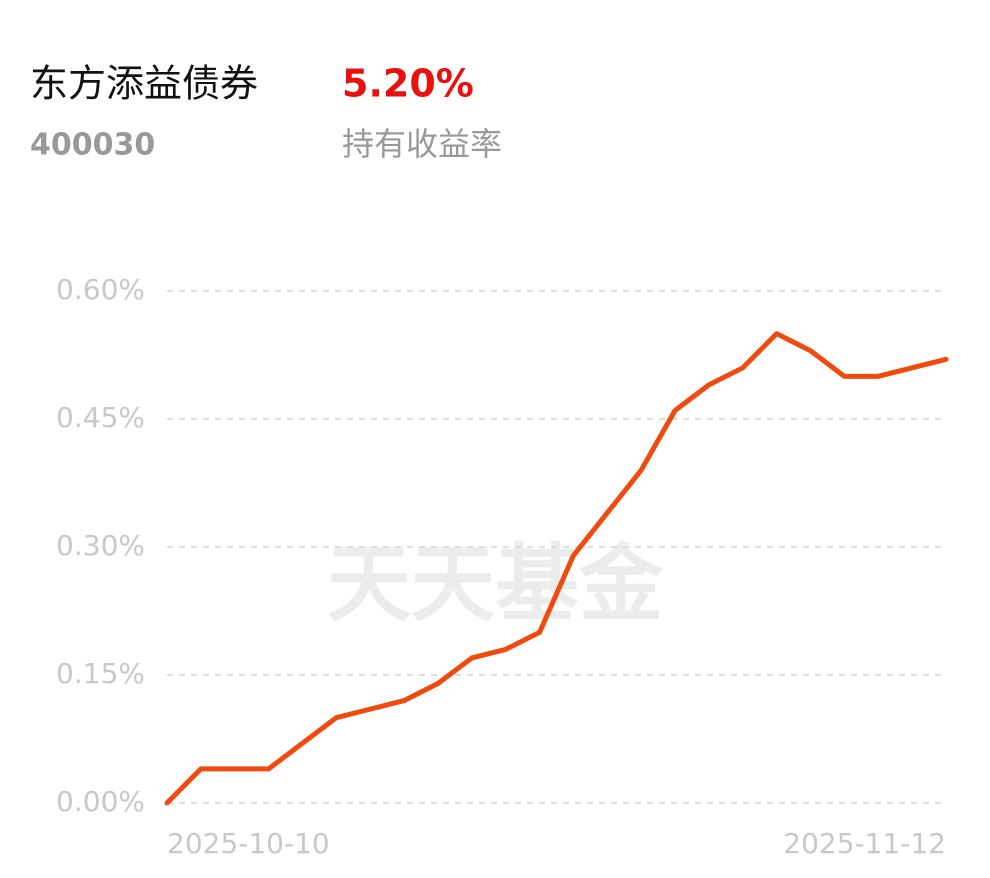  What do you see at coordinates (92, 145) in the screenshot?
I see `fund-code: 400030` at bounding box center [92, 145].